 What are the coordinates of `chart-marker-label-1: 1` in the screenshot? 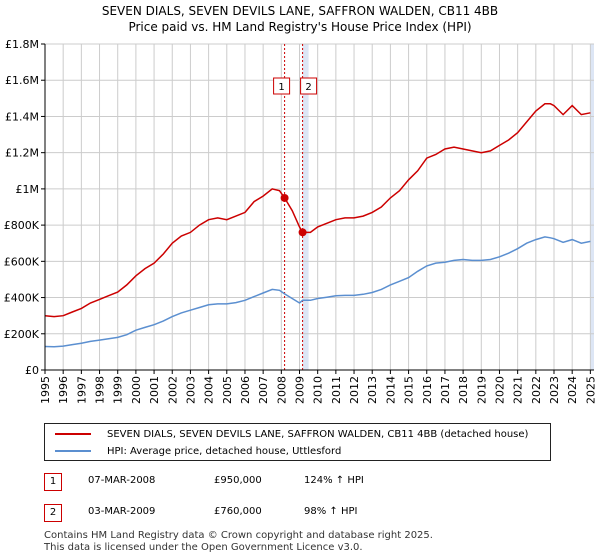 It's located at (281, 87).